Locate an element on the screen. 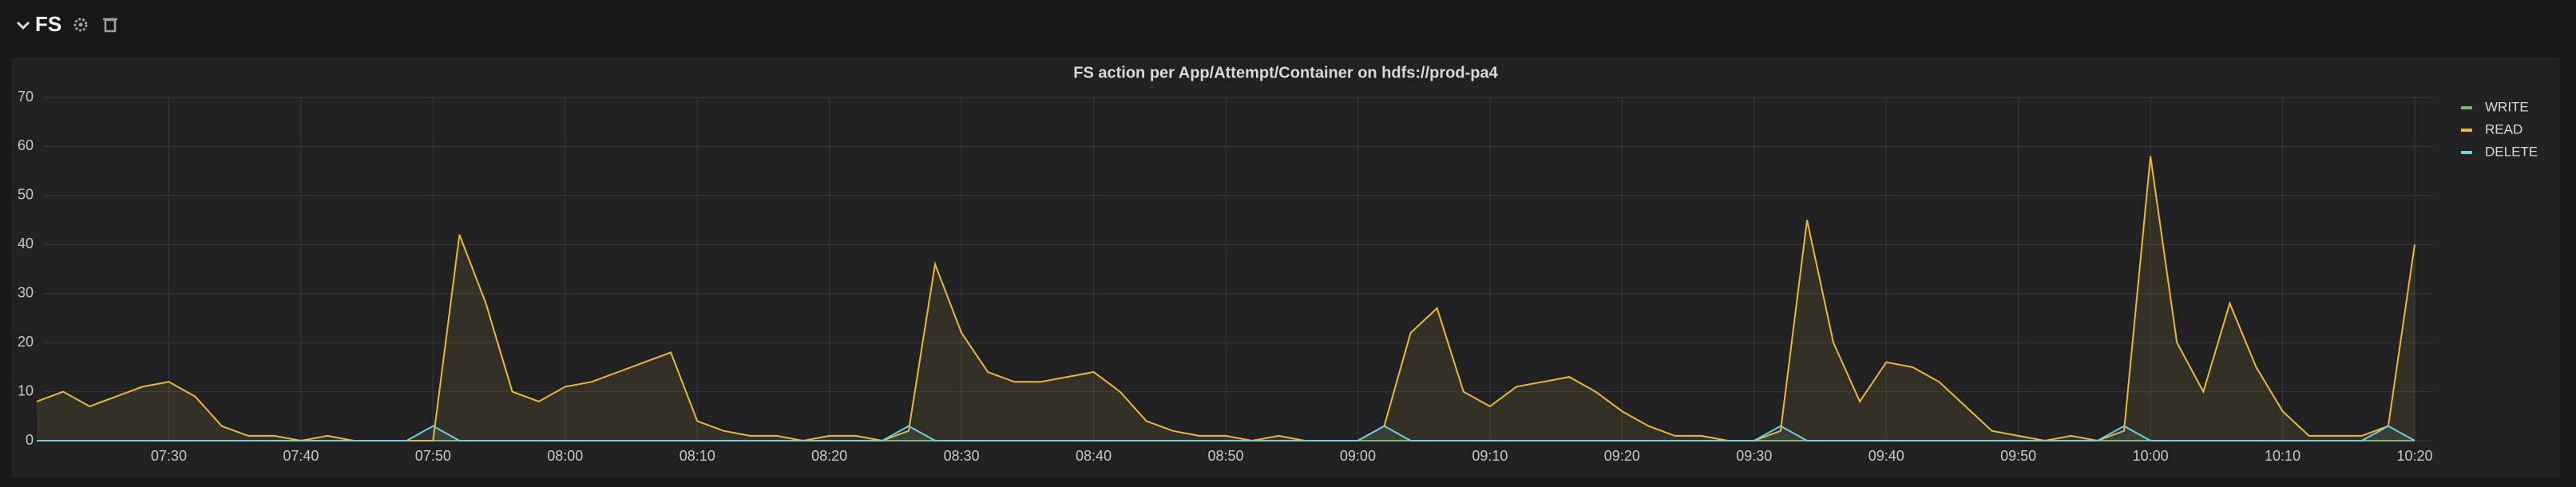 The height and width of the screenshot is (487, 2576). y-tick-label: 50 is located at coordinates (26, 195).